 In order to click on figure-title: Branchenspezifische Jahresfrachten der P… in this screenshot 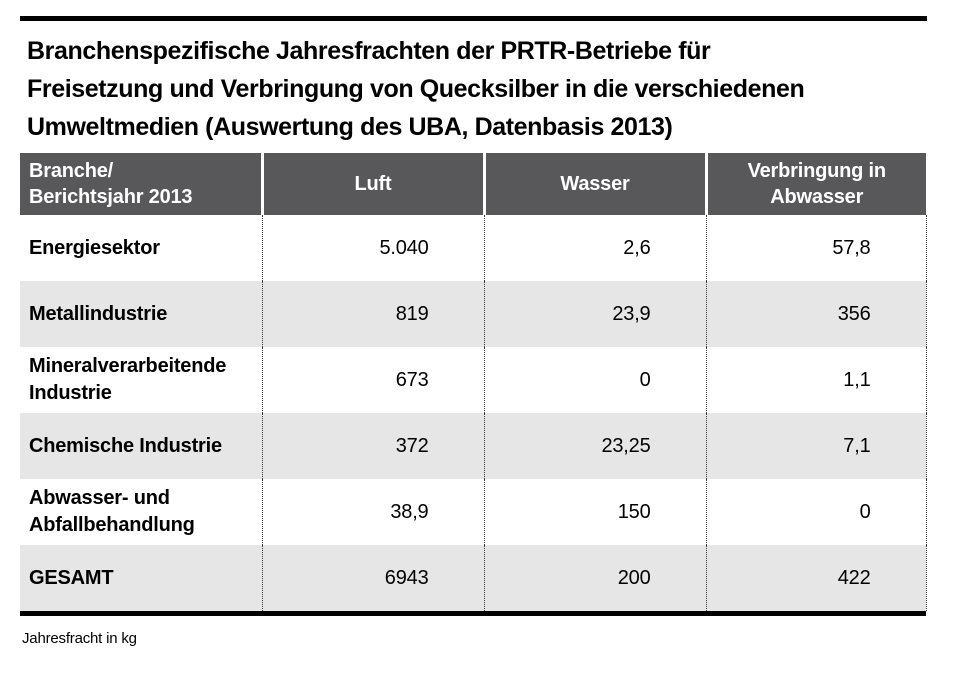, I will do `click(416, 89)`.